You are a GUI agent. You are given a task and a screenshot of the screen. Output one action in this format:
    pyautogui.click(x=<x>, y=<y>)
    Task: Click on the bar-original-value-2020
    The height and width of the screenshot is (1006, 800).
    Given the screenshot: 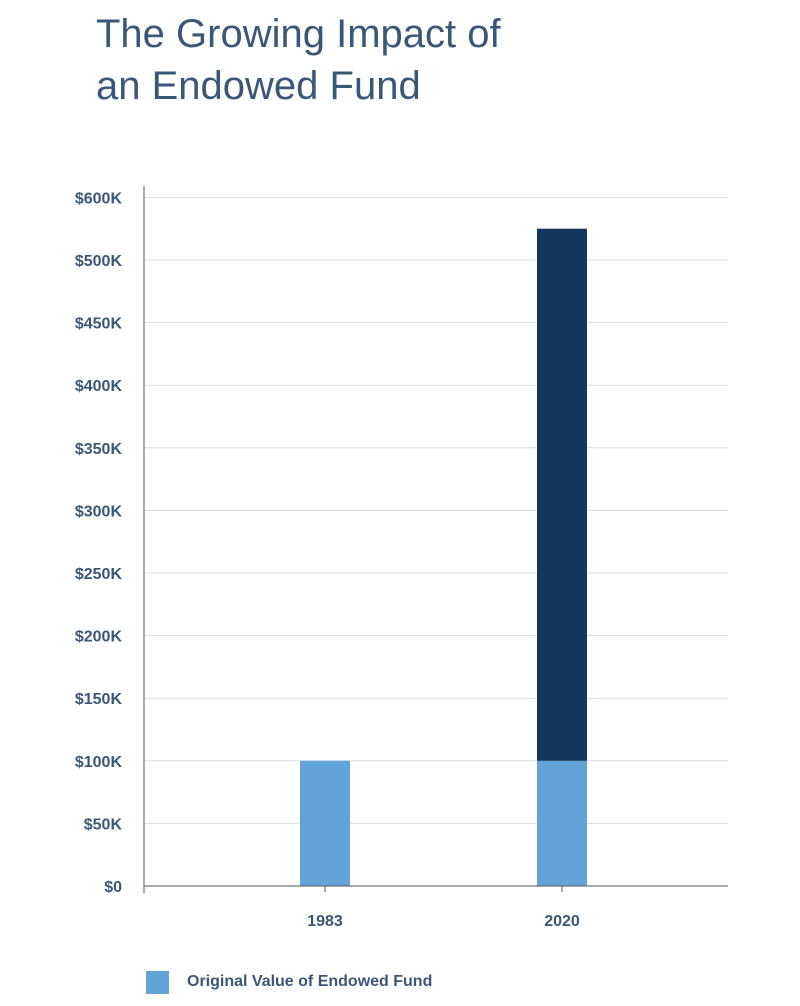 What is the action you would take?
    pyautogui.click(x=562, y=823)
    